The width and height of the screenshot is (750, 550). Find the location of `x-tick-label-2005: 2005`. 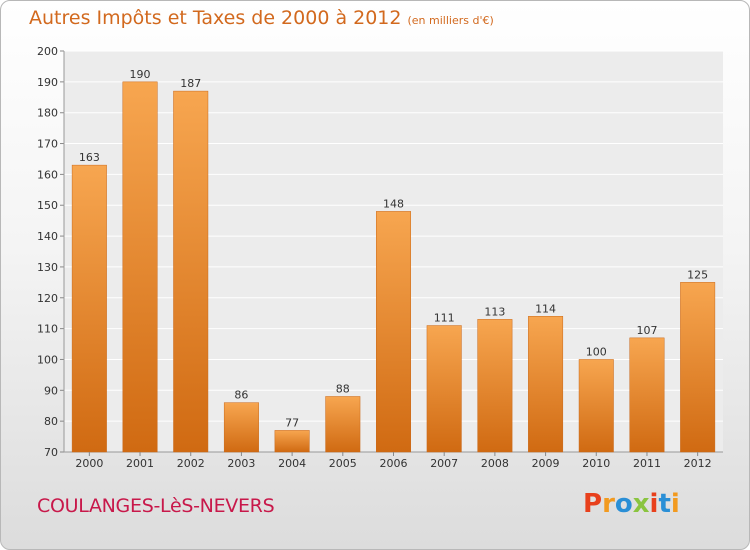

x-tick-label-2005: 2005 is located at coordinates (343, 463).